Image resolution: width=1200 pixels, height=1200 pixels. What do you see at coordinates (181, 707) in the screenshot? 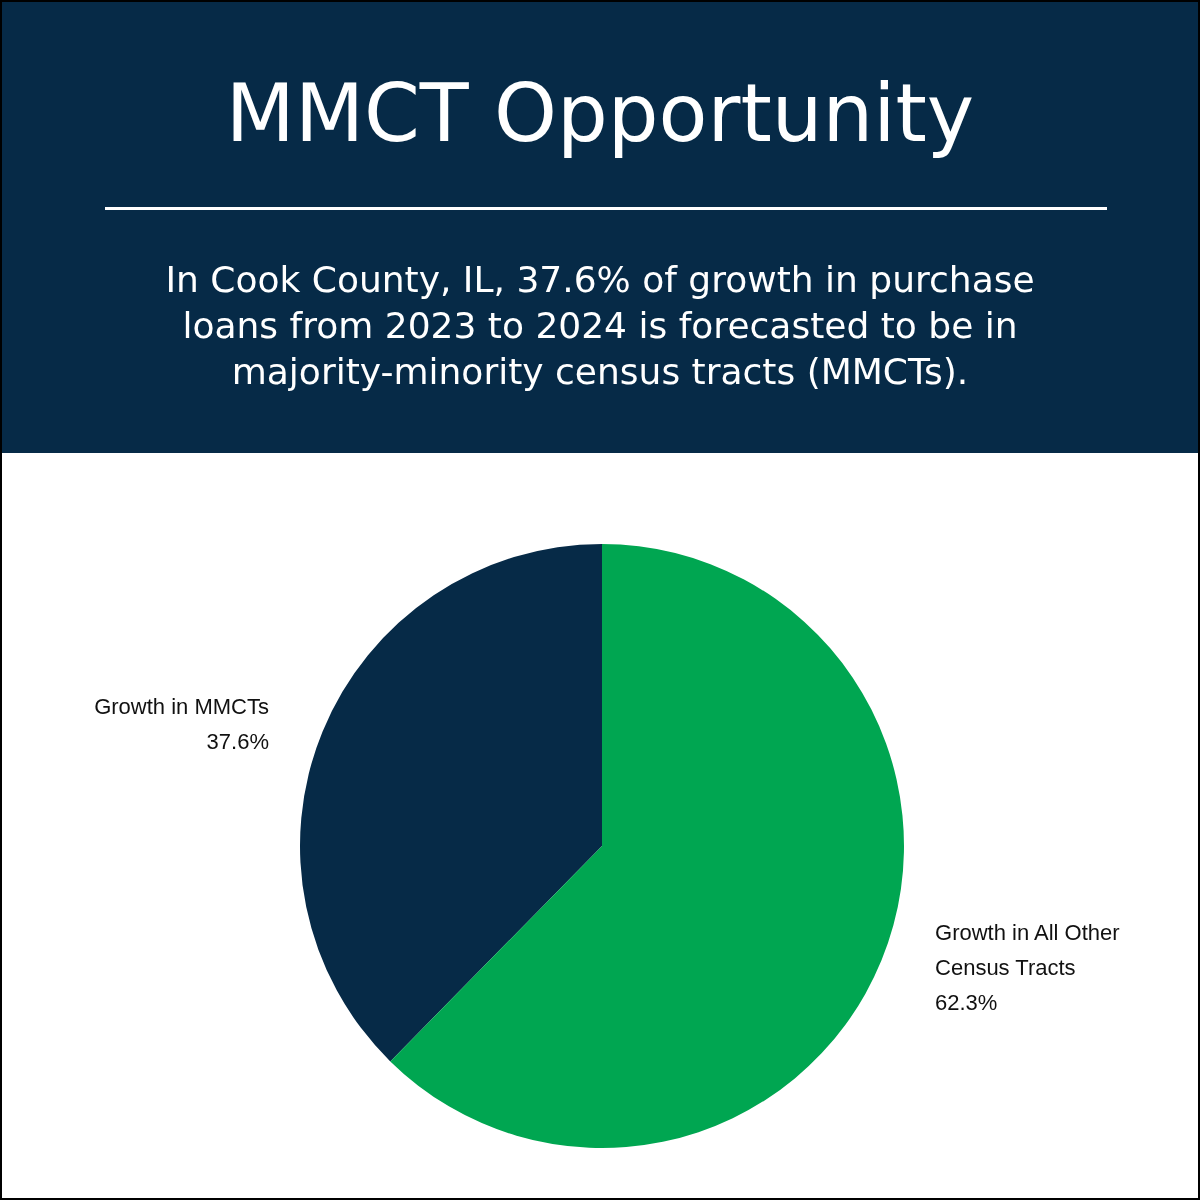
I see `slice-label: Growth in MMCTs` at bounding box center [181, 707].